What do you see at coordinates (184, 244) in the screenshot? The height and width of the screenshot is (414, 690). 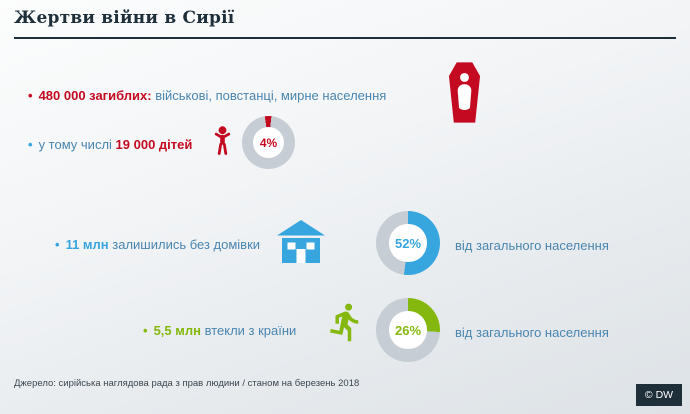 I see `stat-homeless-description: залишились без домівки` at bounding box center [184, 244].